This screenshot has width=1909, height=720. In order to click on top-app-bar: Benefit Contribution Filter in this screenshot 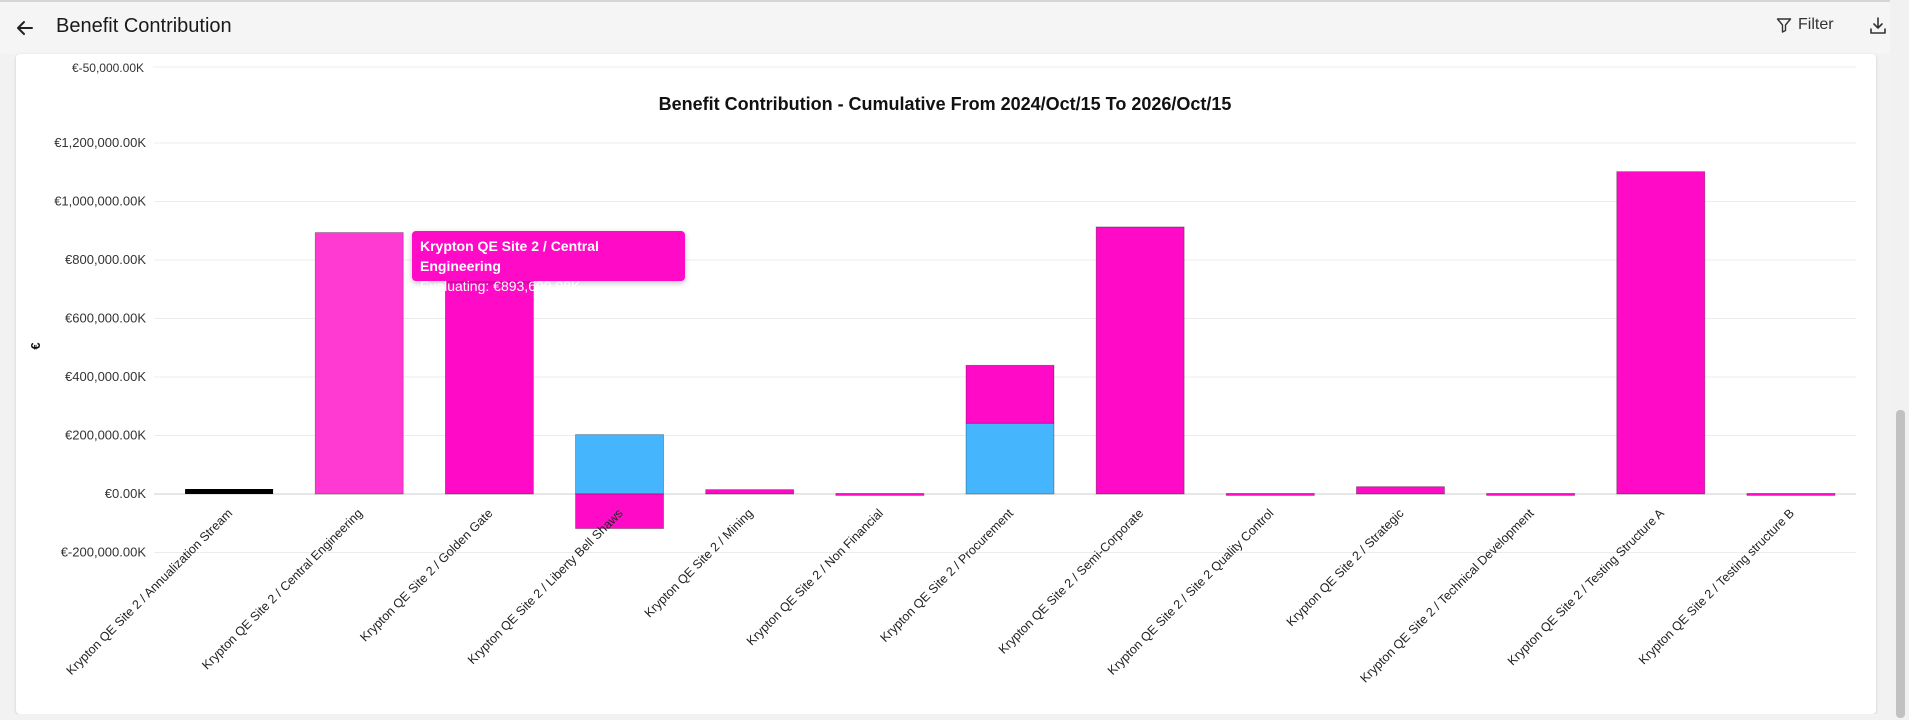, I will do `click(945, 27)`.